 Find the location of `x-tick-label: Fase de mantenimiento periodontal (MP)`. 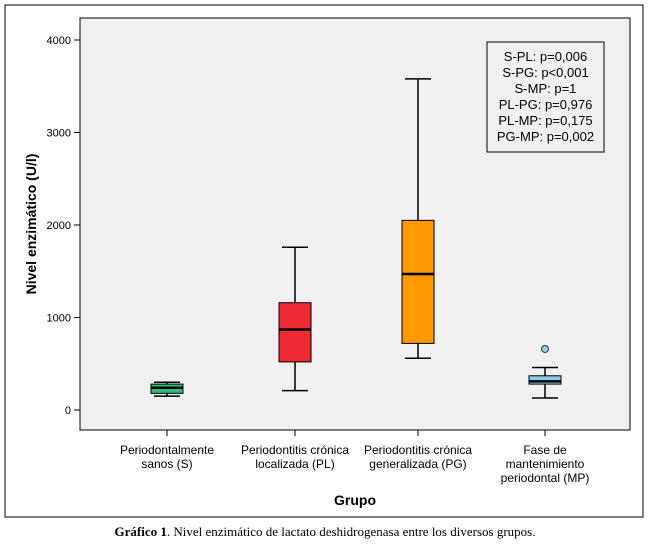

x-tick-label: Fase de mantenimiento periodontal (MP) is located at coordinates (545, 464).